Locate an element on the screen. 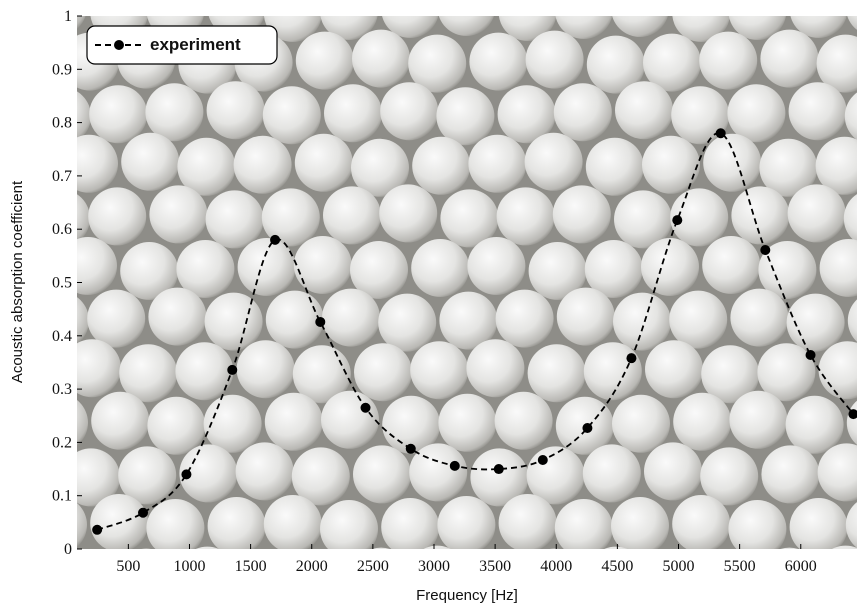 The width and height of the screenshot is (857, 607). x-tick-label: 5500 is located at coordinates (740, 566).